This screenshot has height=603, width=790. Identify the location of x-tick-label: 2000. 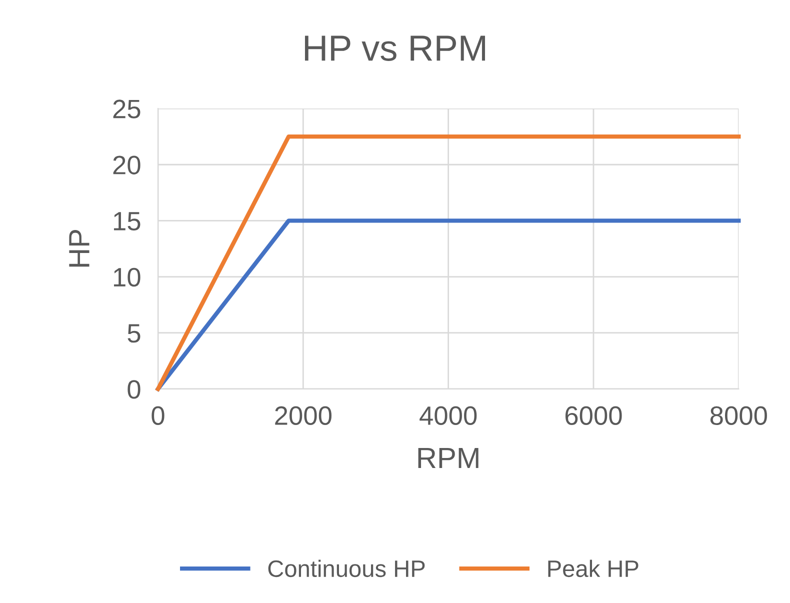
(303, 415).